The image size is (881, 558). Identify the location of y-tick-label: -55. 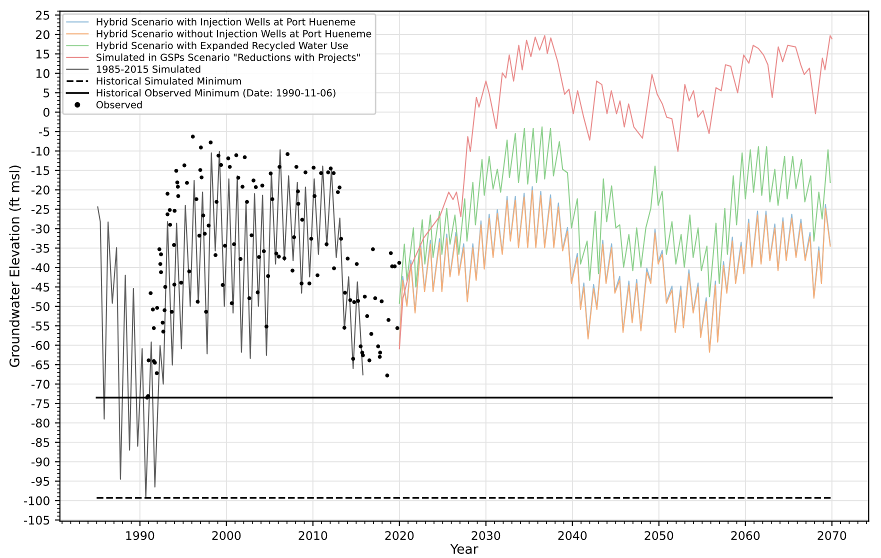
(40, 326).